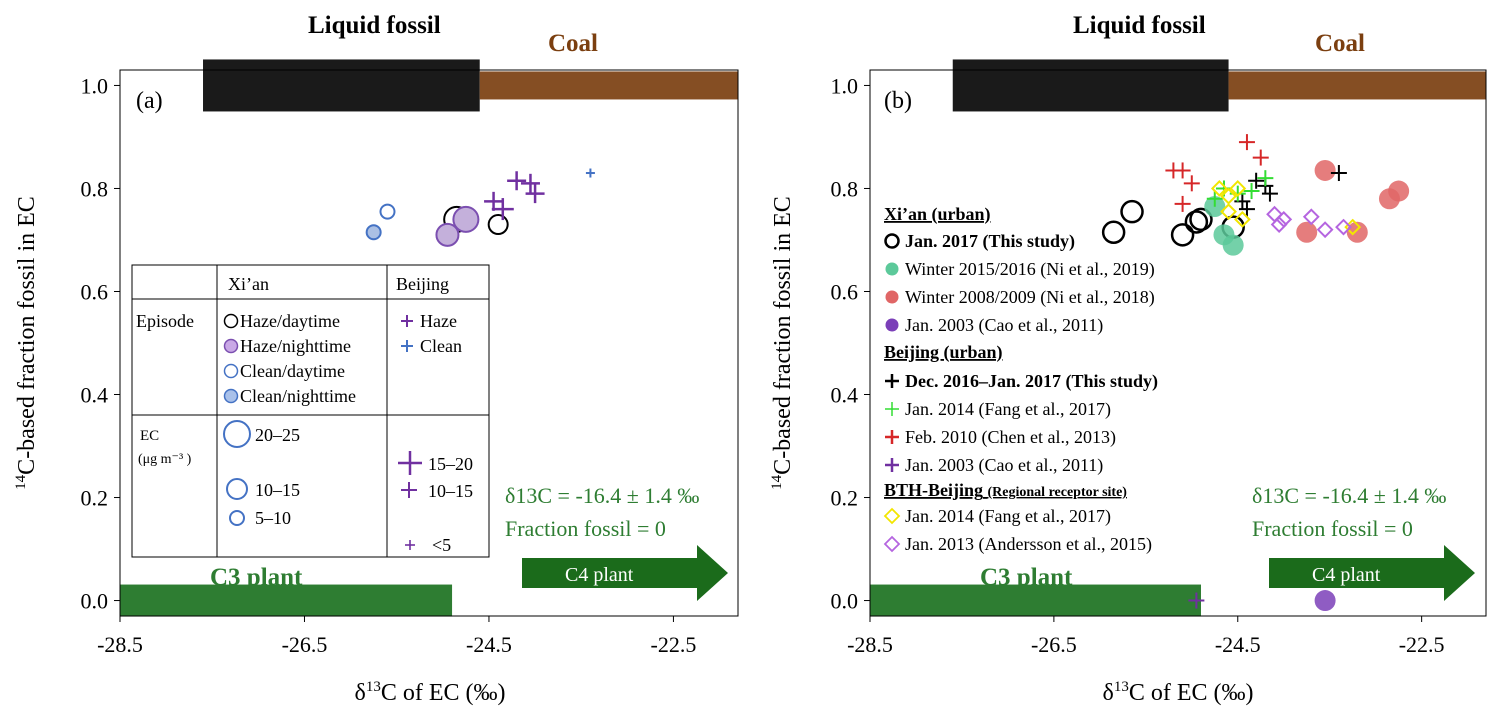  What do you see at coordinates (1090, 85) in the screenshot?
I see `source-band-liquid-fossil` at bounding box center [1090, 85].